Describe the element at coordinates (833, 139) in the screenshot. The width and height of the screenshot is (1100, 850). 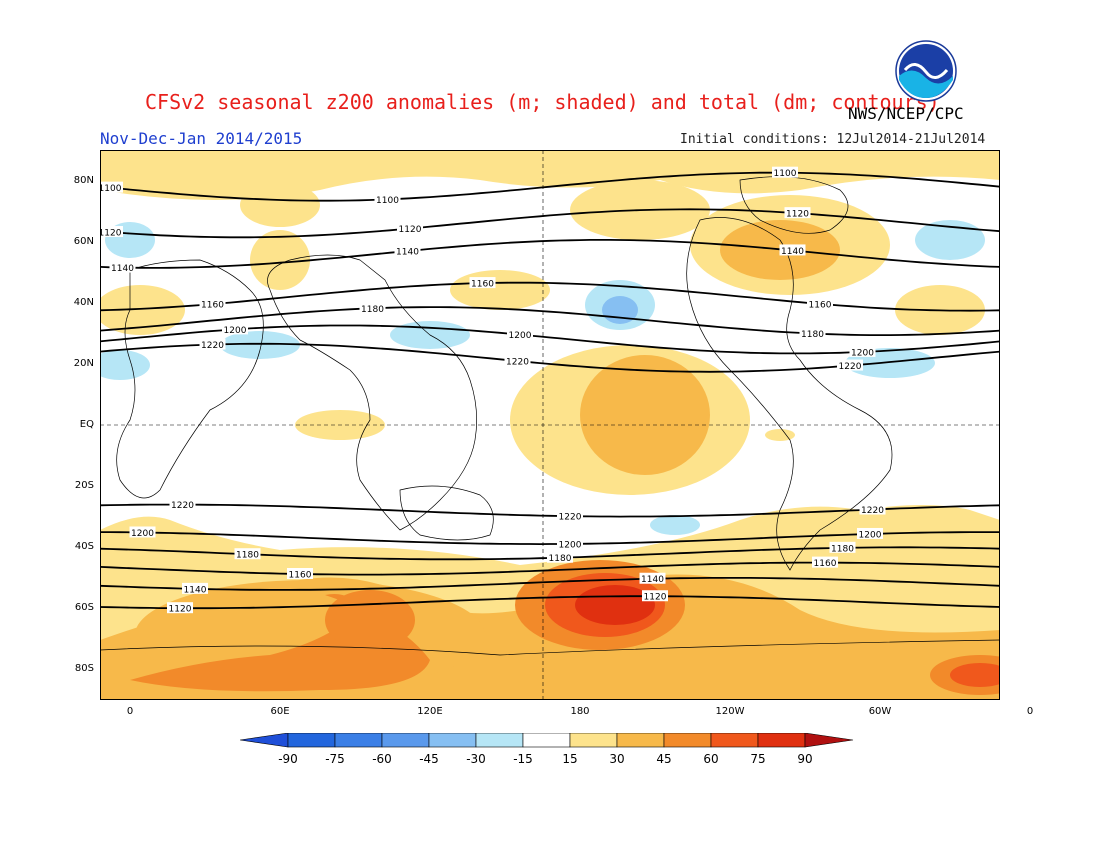
I see `initial-conditions: Initial conditions: 12Jul2014-21Jul2014` at that location.